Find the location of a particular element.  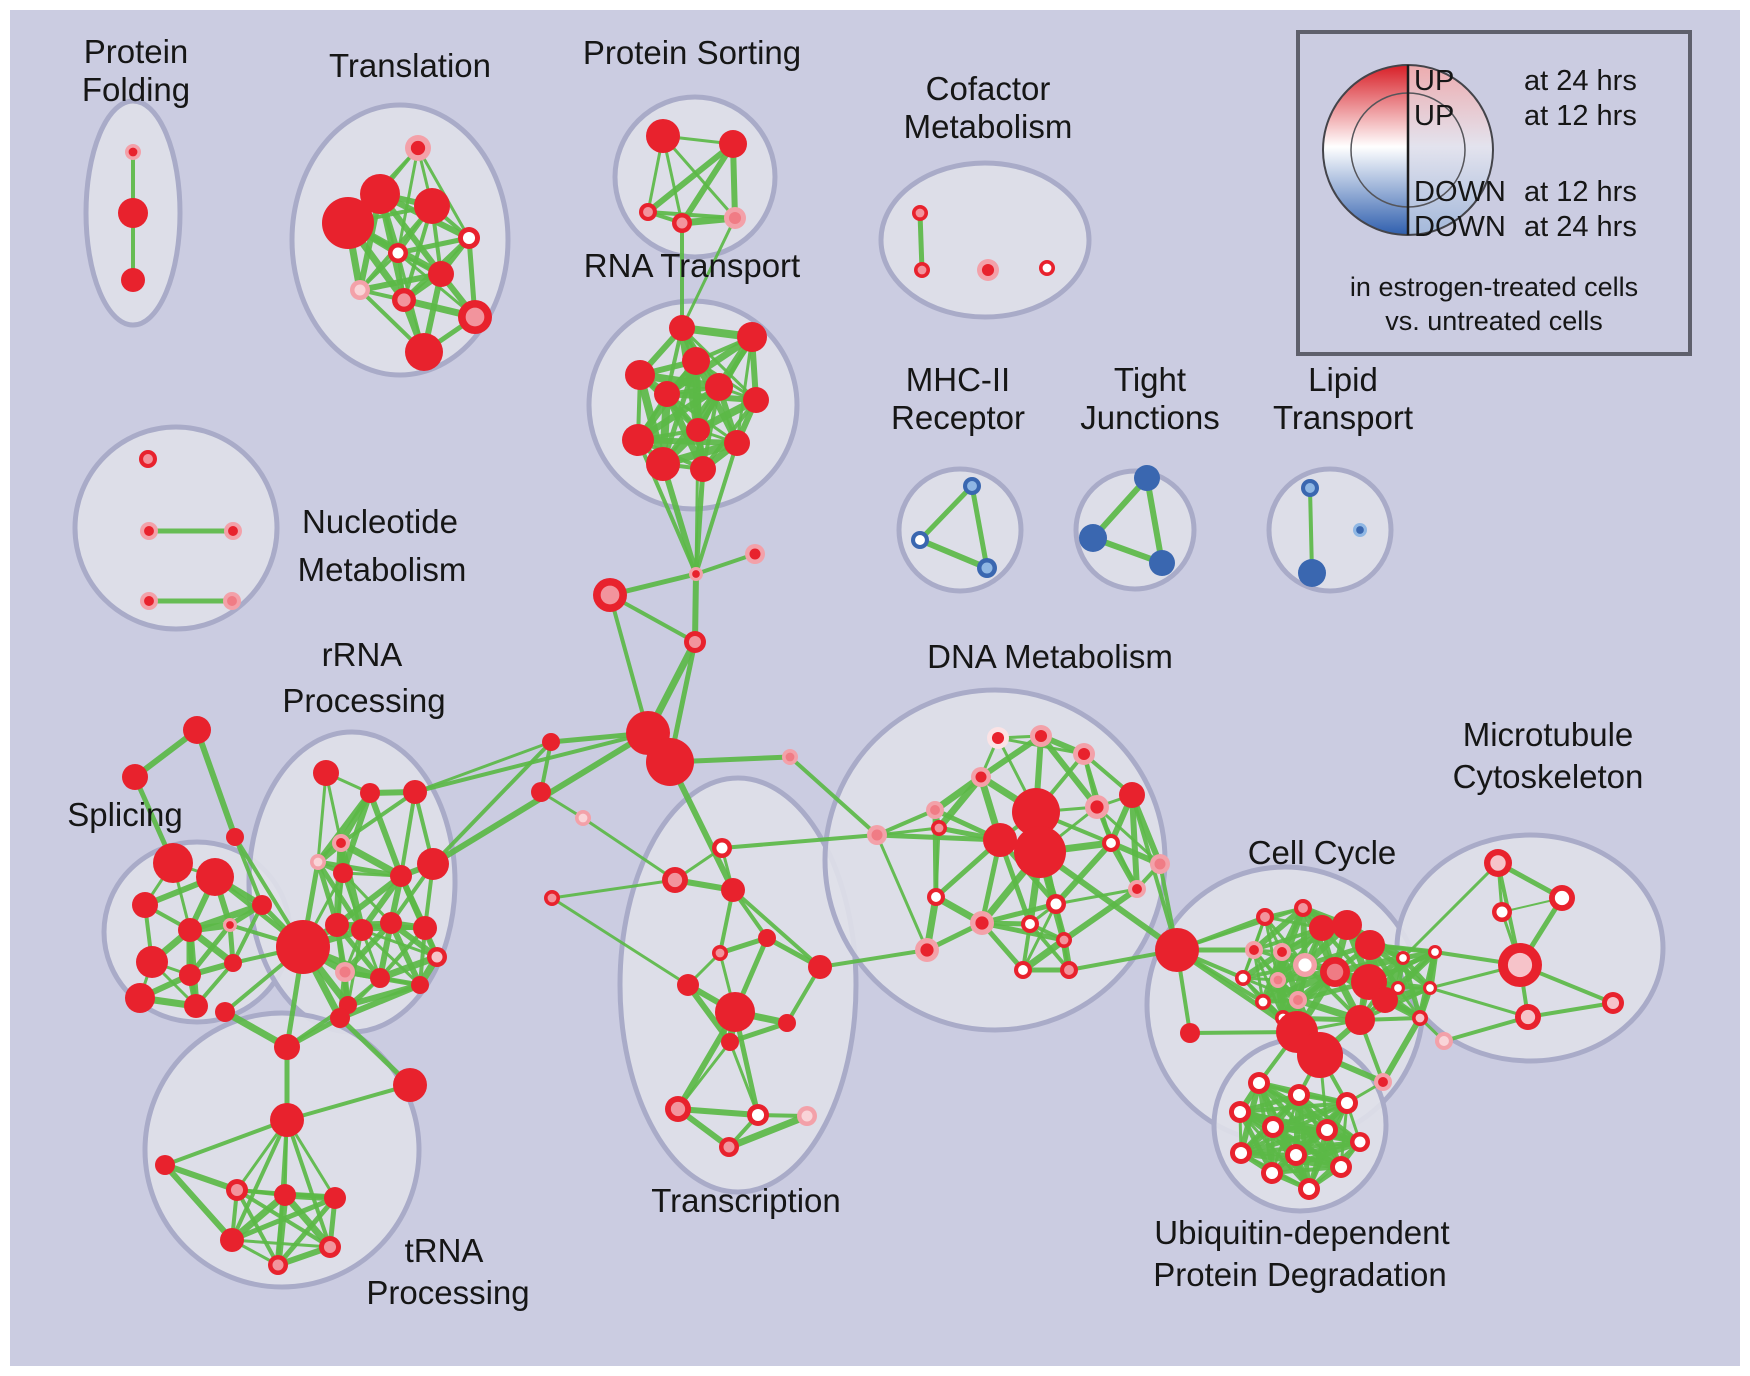

cluster-label-lipid-transport: Transport is located at coordinates (1343, 417).